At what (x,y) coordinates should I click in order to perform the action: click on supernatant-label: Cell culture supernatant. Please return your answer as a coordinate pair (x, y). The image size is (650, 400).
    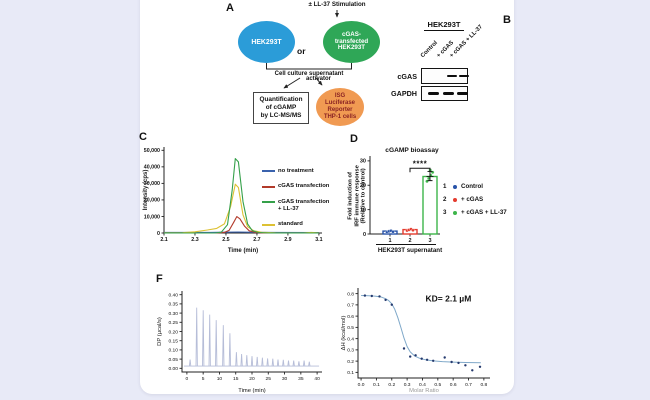
    Looking at the image, I should click on (309, 73).